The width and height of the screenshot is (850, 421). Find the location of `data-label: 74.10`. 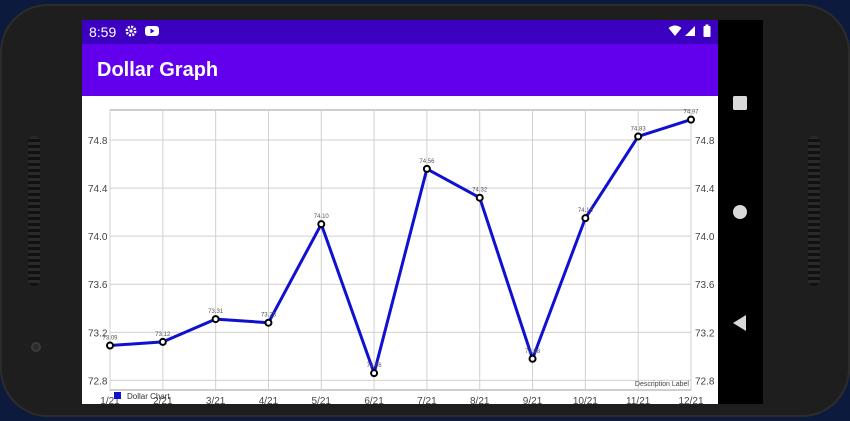

data-label: 74.10 is located at coordinates (322, 217).